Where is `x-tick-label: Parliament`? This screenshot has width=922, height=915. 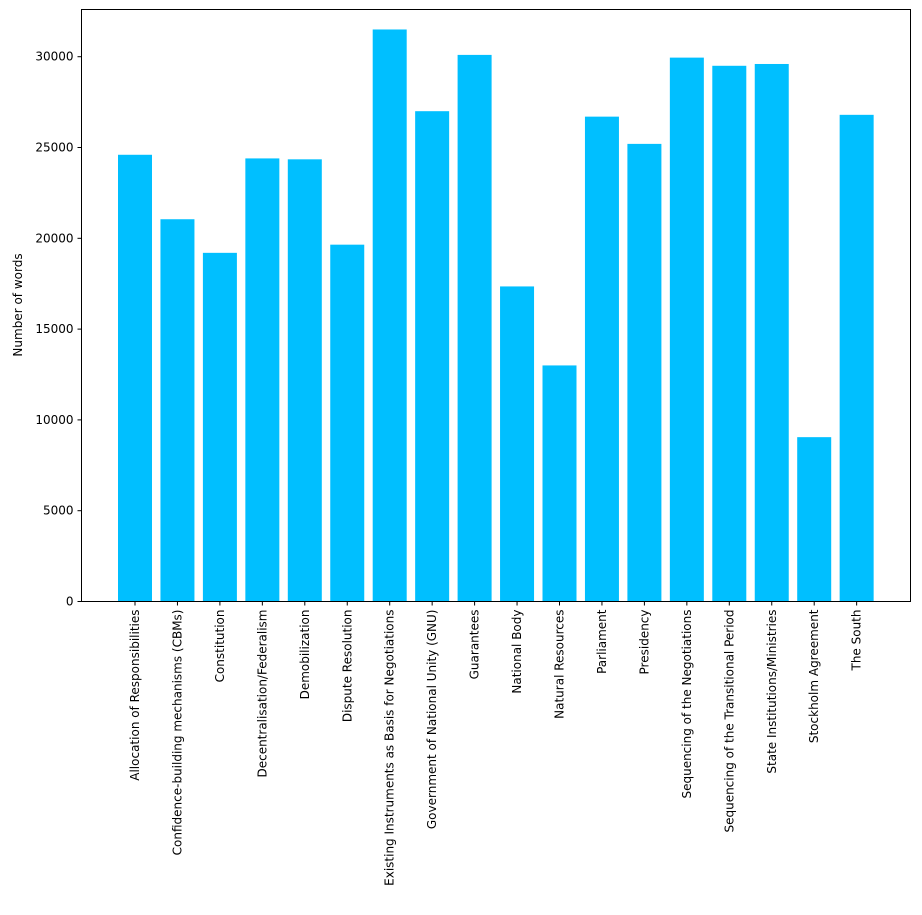 x-tick-label: Parliament is located at coordinates (602, 641).